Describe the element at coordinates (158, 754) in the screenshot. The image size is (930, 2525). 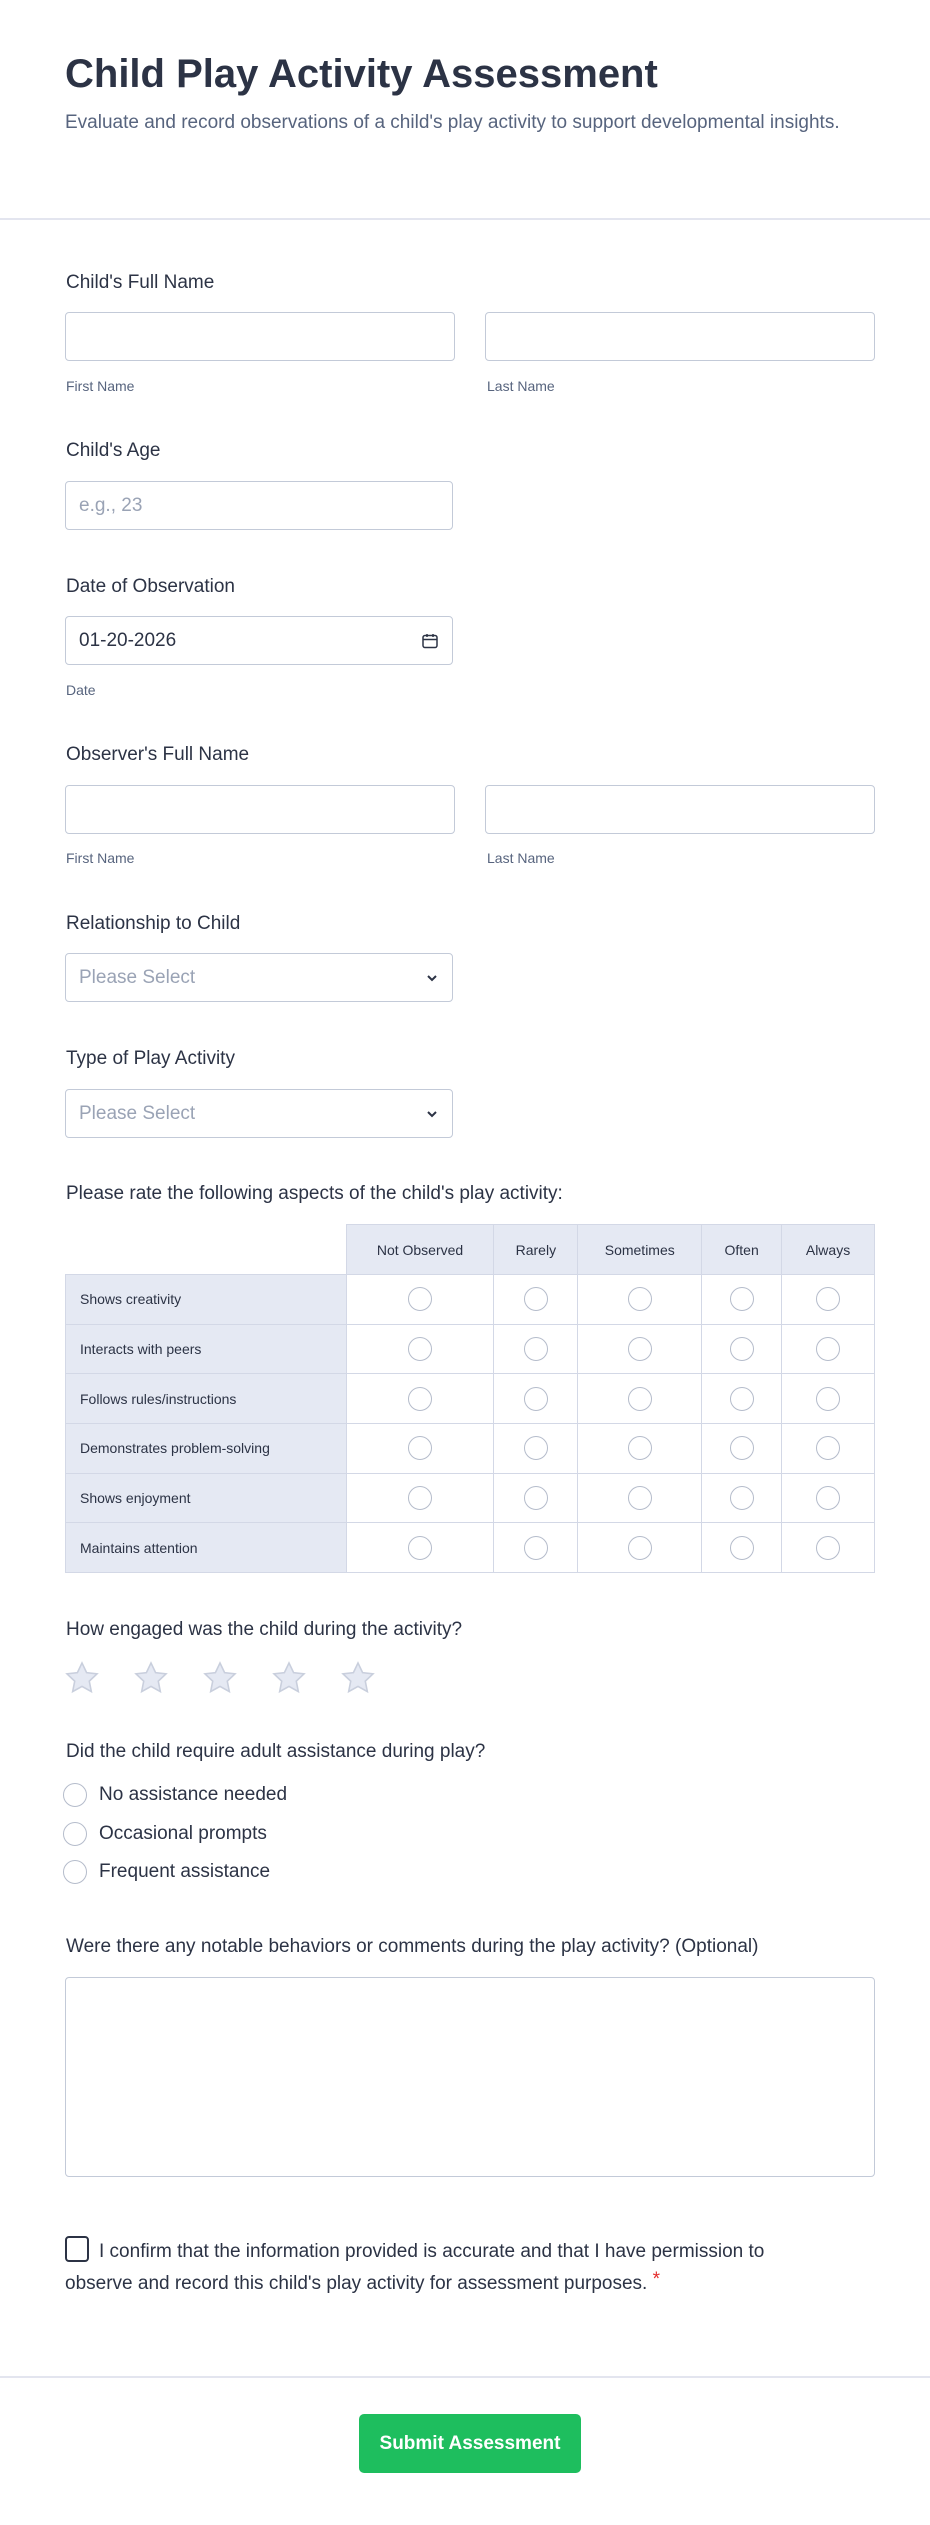
I see `observer-name-label: Observer's Full Name` at that location.